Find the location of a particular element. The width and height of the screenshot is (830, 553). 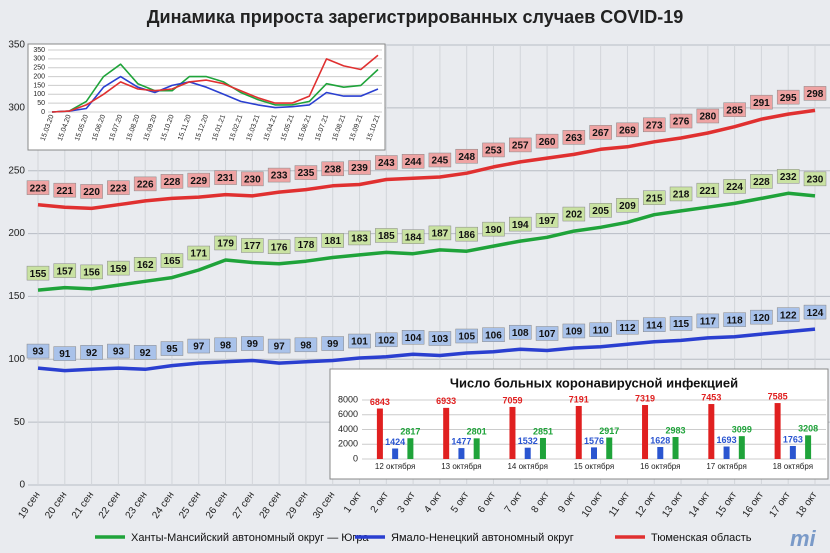

value-label: 183 is located at coordinates (359, 239).